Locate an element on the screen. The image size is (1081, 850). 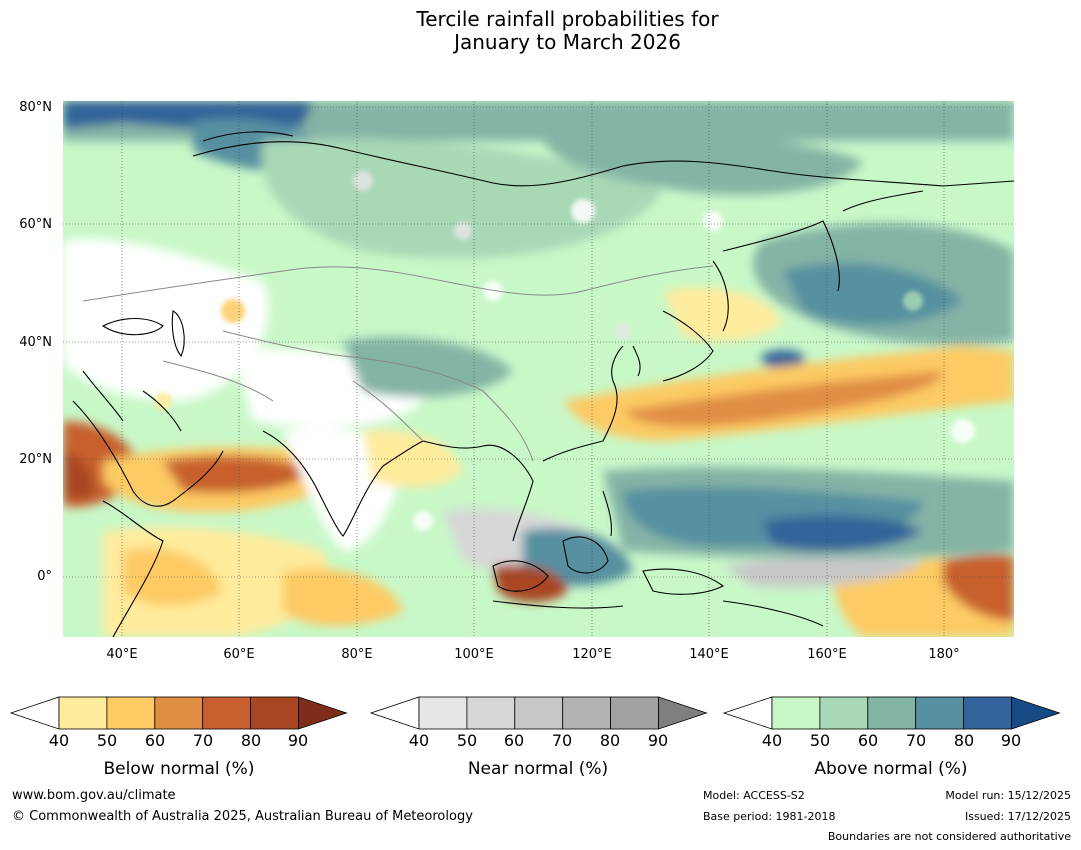
cbar-below-low-arrow is located at coordinates (34, 713).